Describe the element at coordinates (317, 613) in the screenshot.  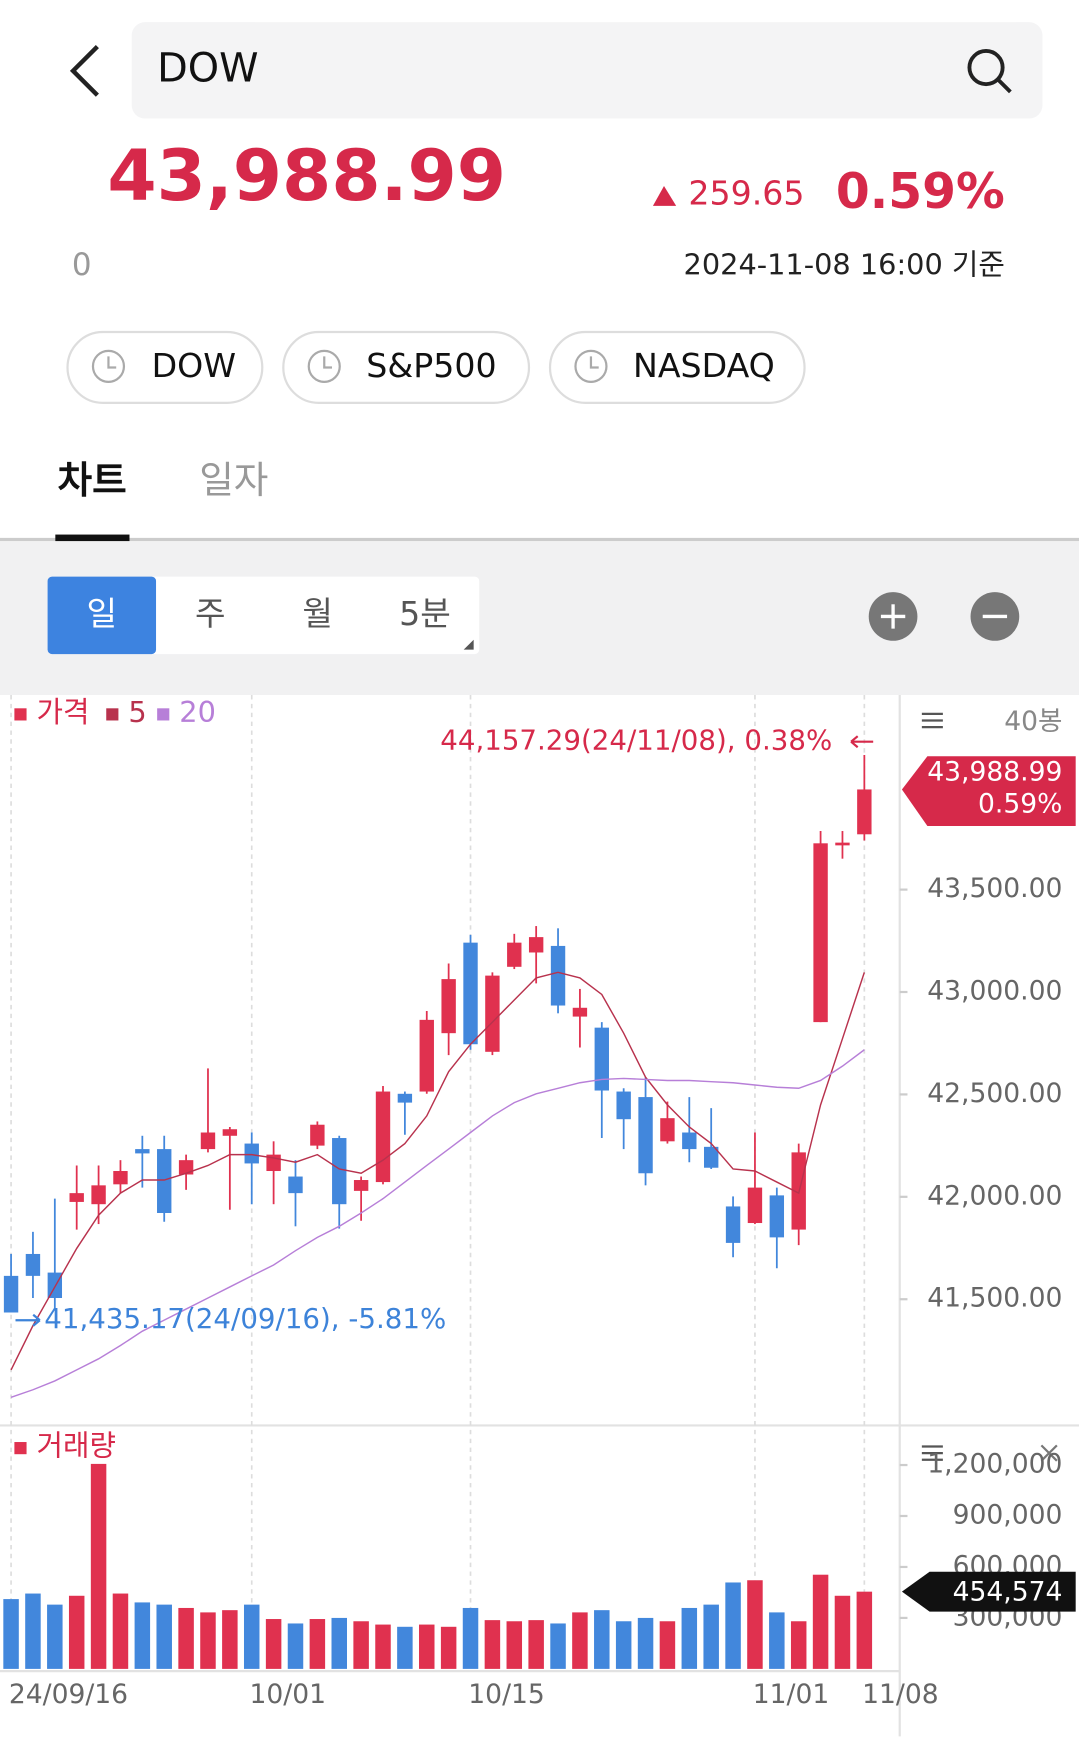
I see `period: 월` at that location.